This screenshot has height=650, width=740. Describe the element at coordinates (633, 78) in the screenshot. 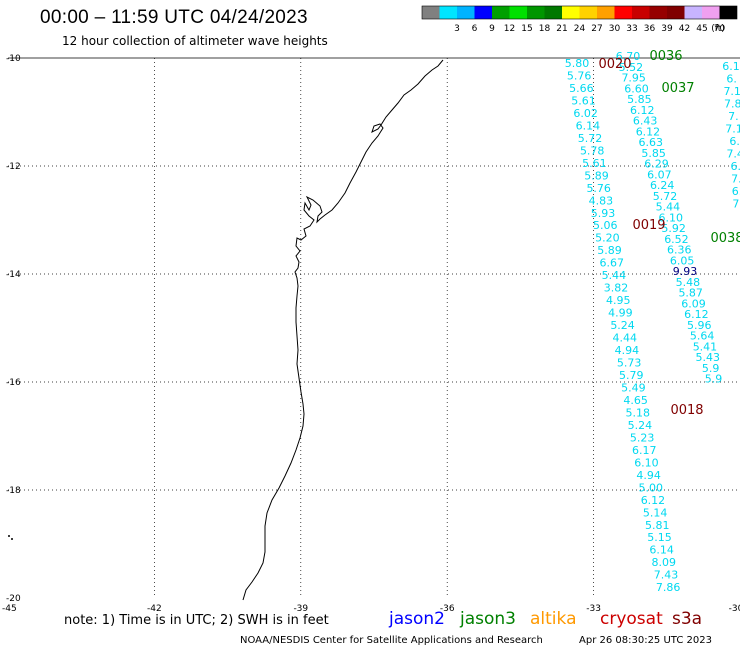

I see `wave-height-label: 7.95` at that location.